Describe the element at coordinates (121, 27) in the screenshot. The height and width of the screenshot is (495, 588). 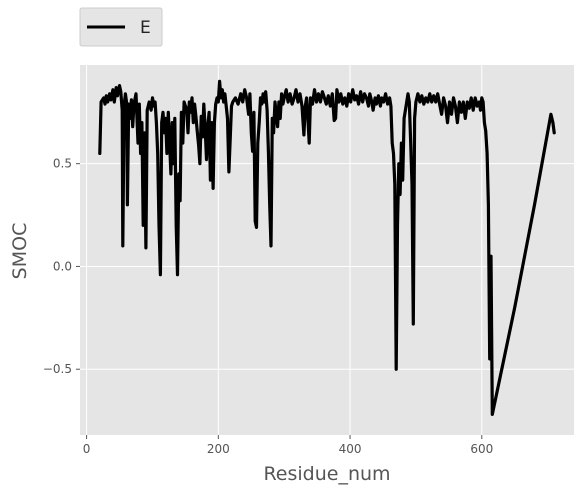
I see `legend: E` at that location.